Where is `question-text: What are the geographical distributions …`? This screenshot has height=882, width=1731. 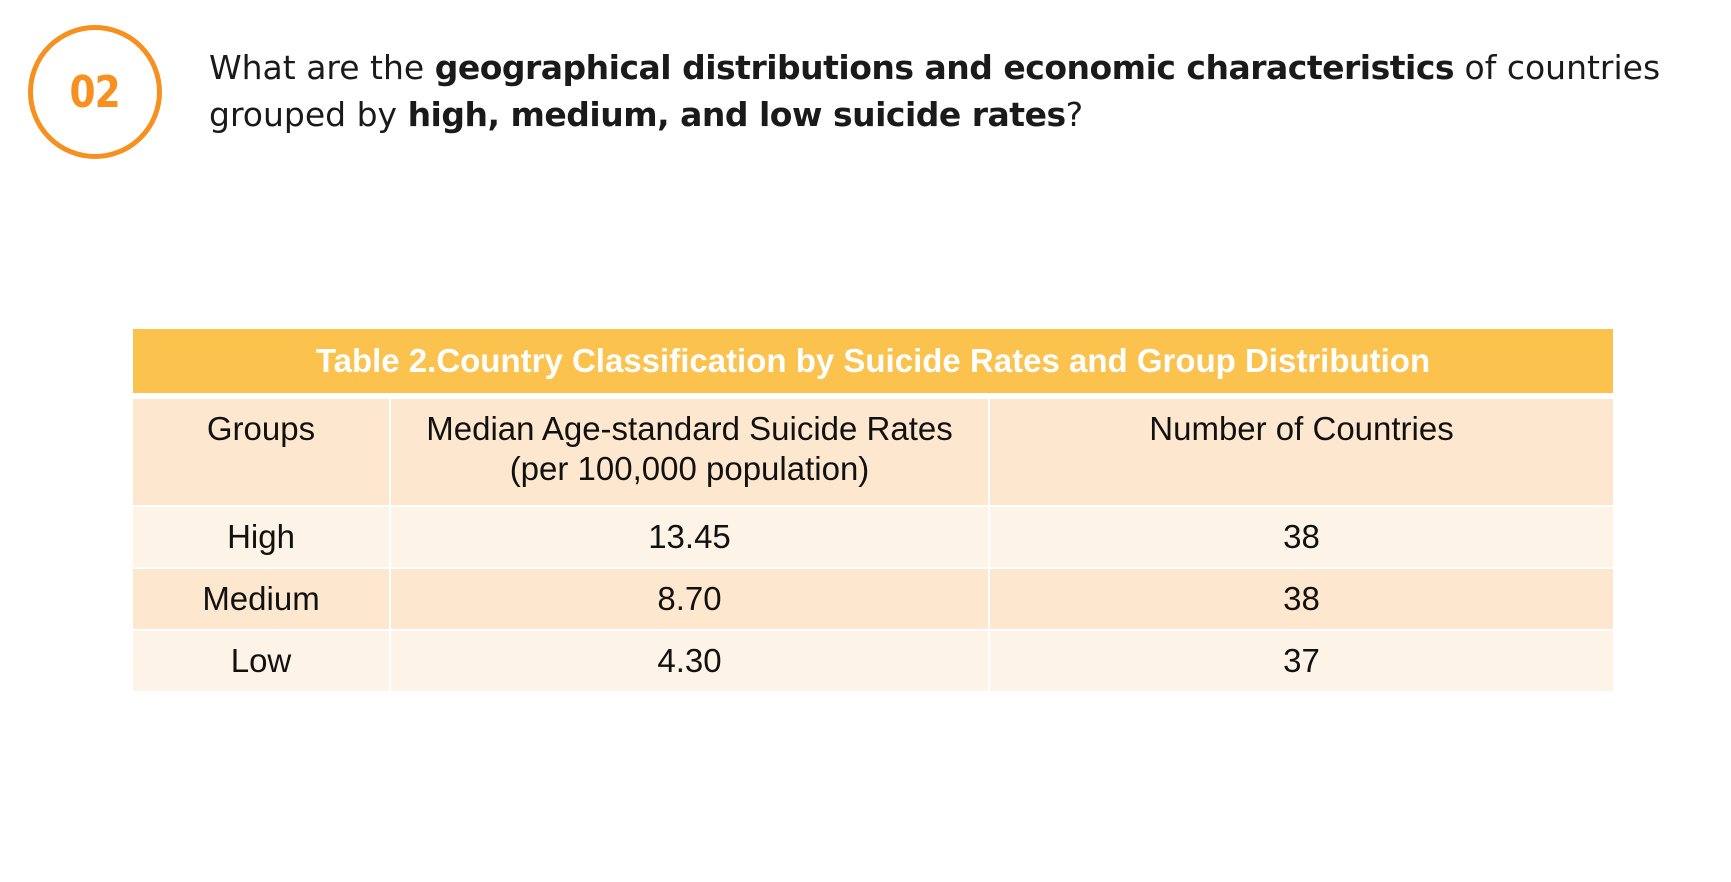 question-text: What are the geographical distributions … is located at coordinates (949, 91).